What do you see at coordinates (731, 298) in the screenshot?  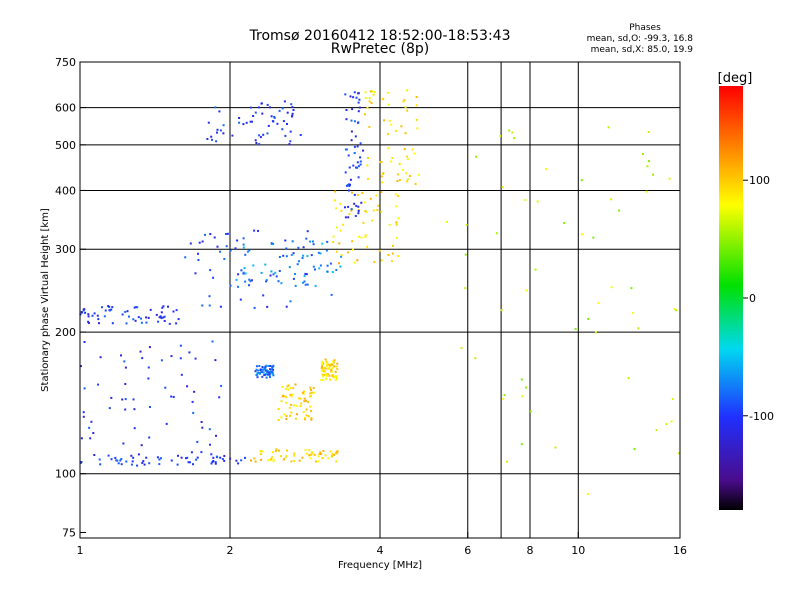 I see `colorbar` at bounding box center [731, 298].